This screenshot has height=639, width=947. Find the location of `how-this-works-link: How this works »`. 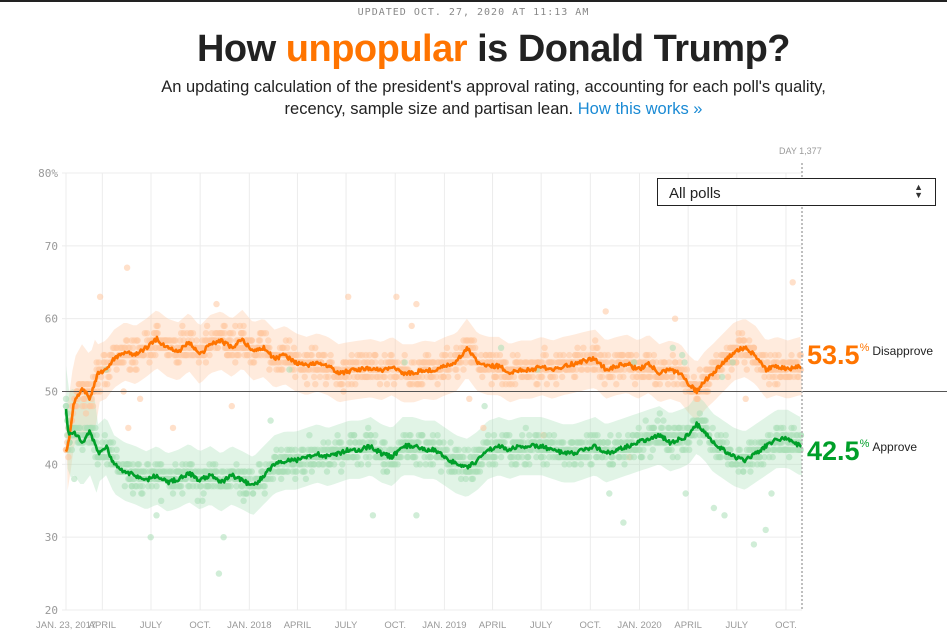

how-this-works-link: How this works » is located at coordinates (640, 109).